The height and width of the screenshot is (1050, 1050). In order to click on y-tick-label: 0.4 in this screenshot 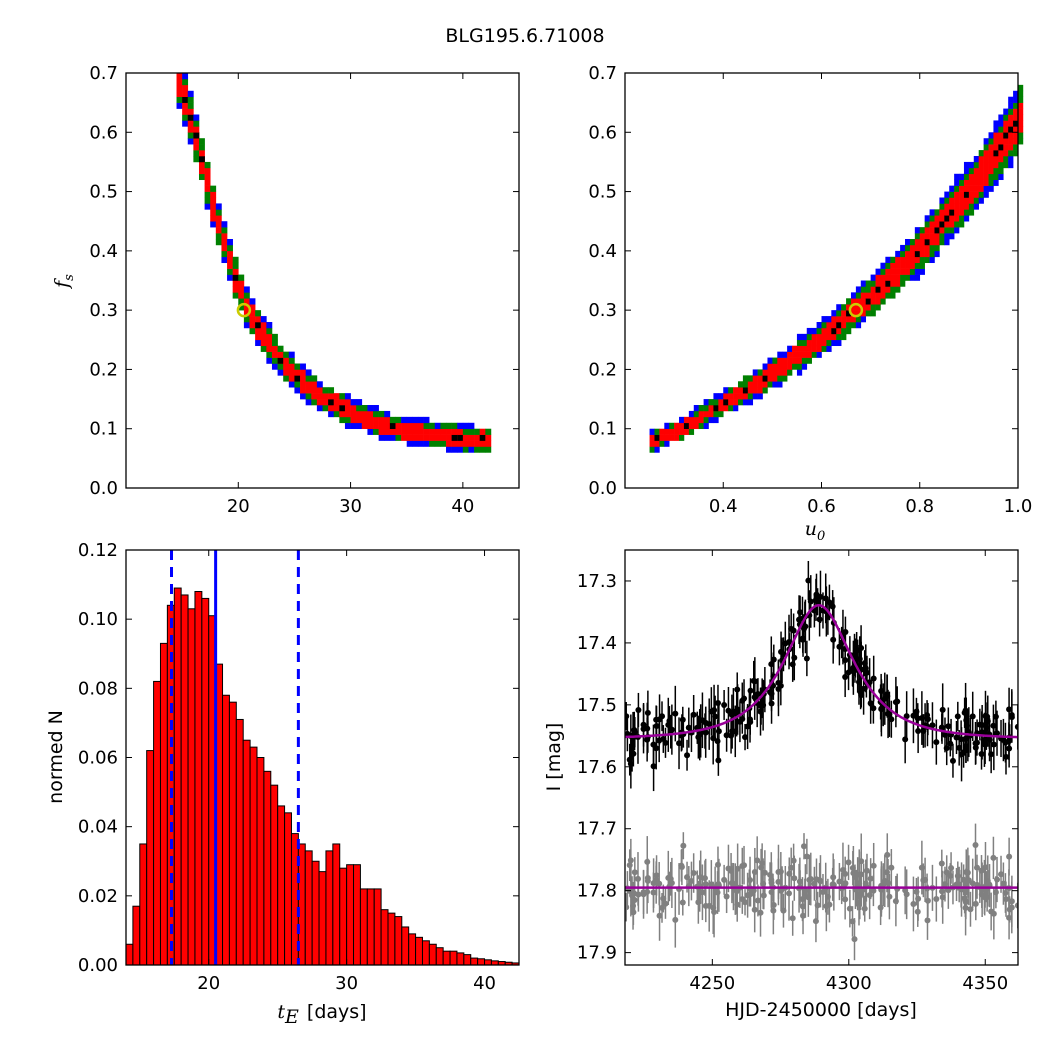, I will do `click(103, 251)`.